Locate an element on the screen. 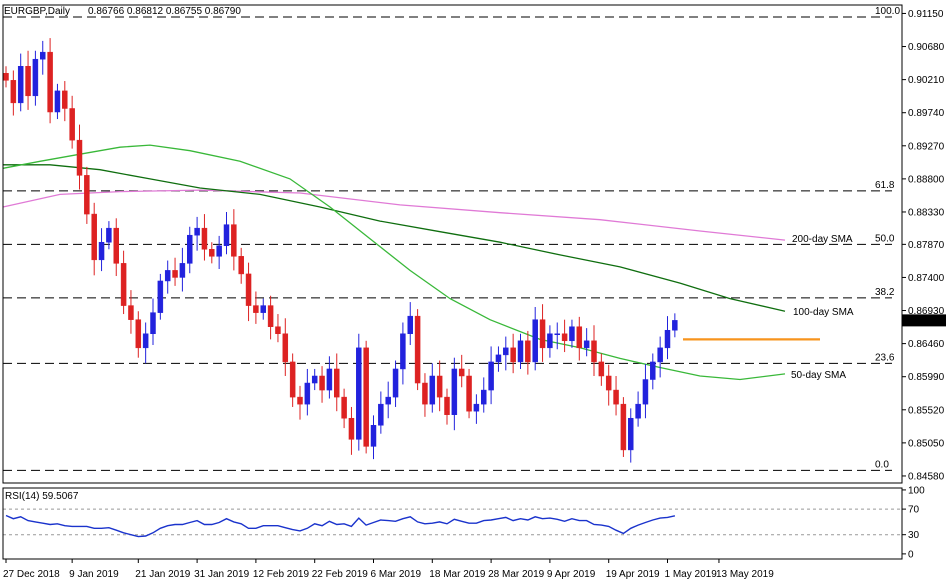 Image resolution: width=947 pixels, height=584 pixels. time-axis-label: 19 Apr 2019 is located at coordinates (633, 574).